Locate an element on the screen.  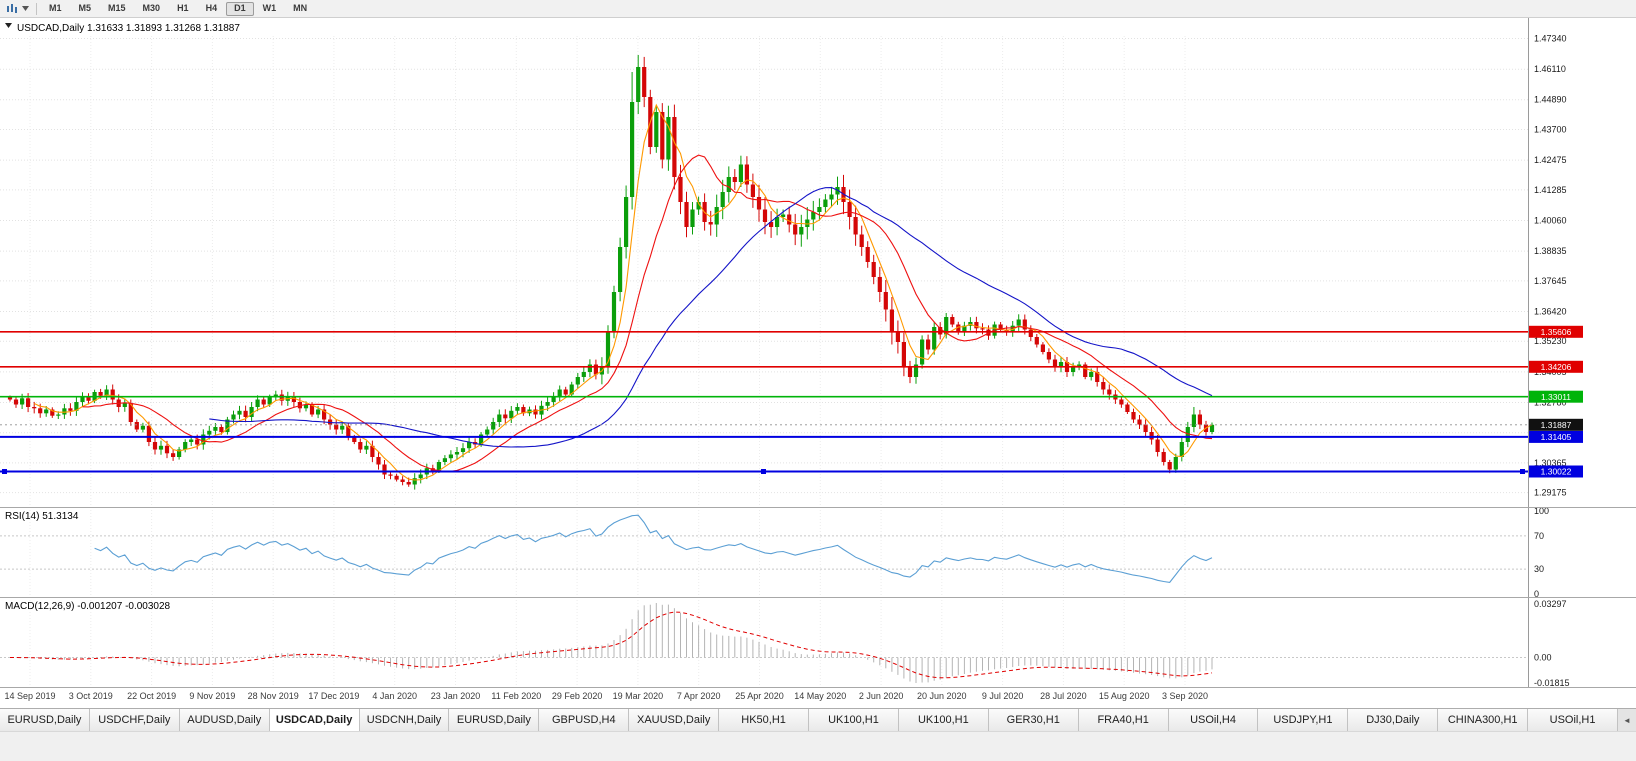
symbol-tab-17-usoil-h1: USOil,H1 is located at coordinates (1573, 720).